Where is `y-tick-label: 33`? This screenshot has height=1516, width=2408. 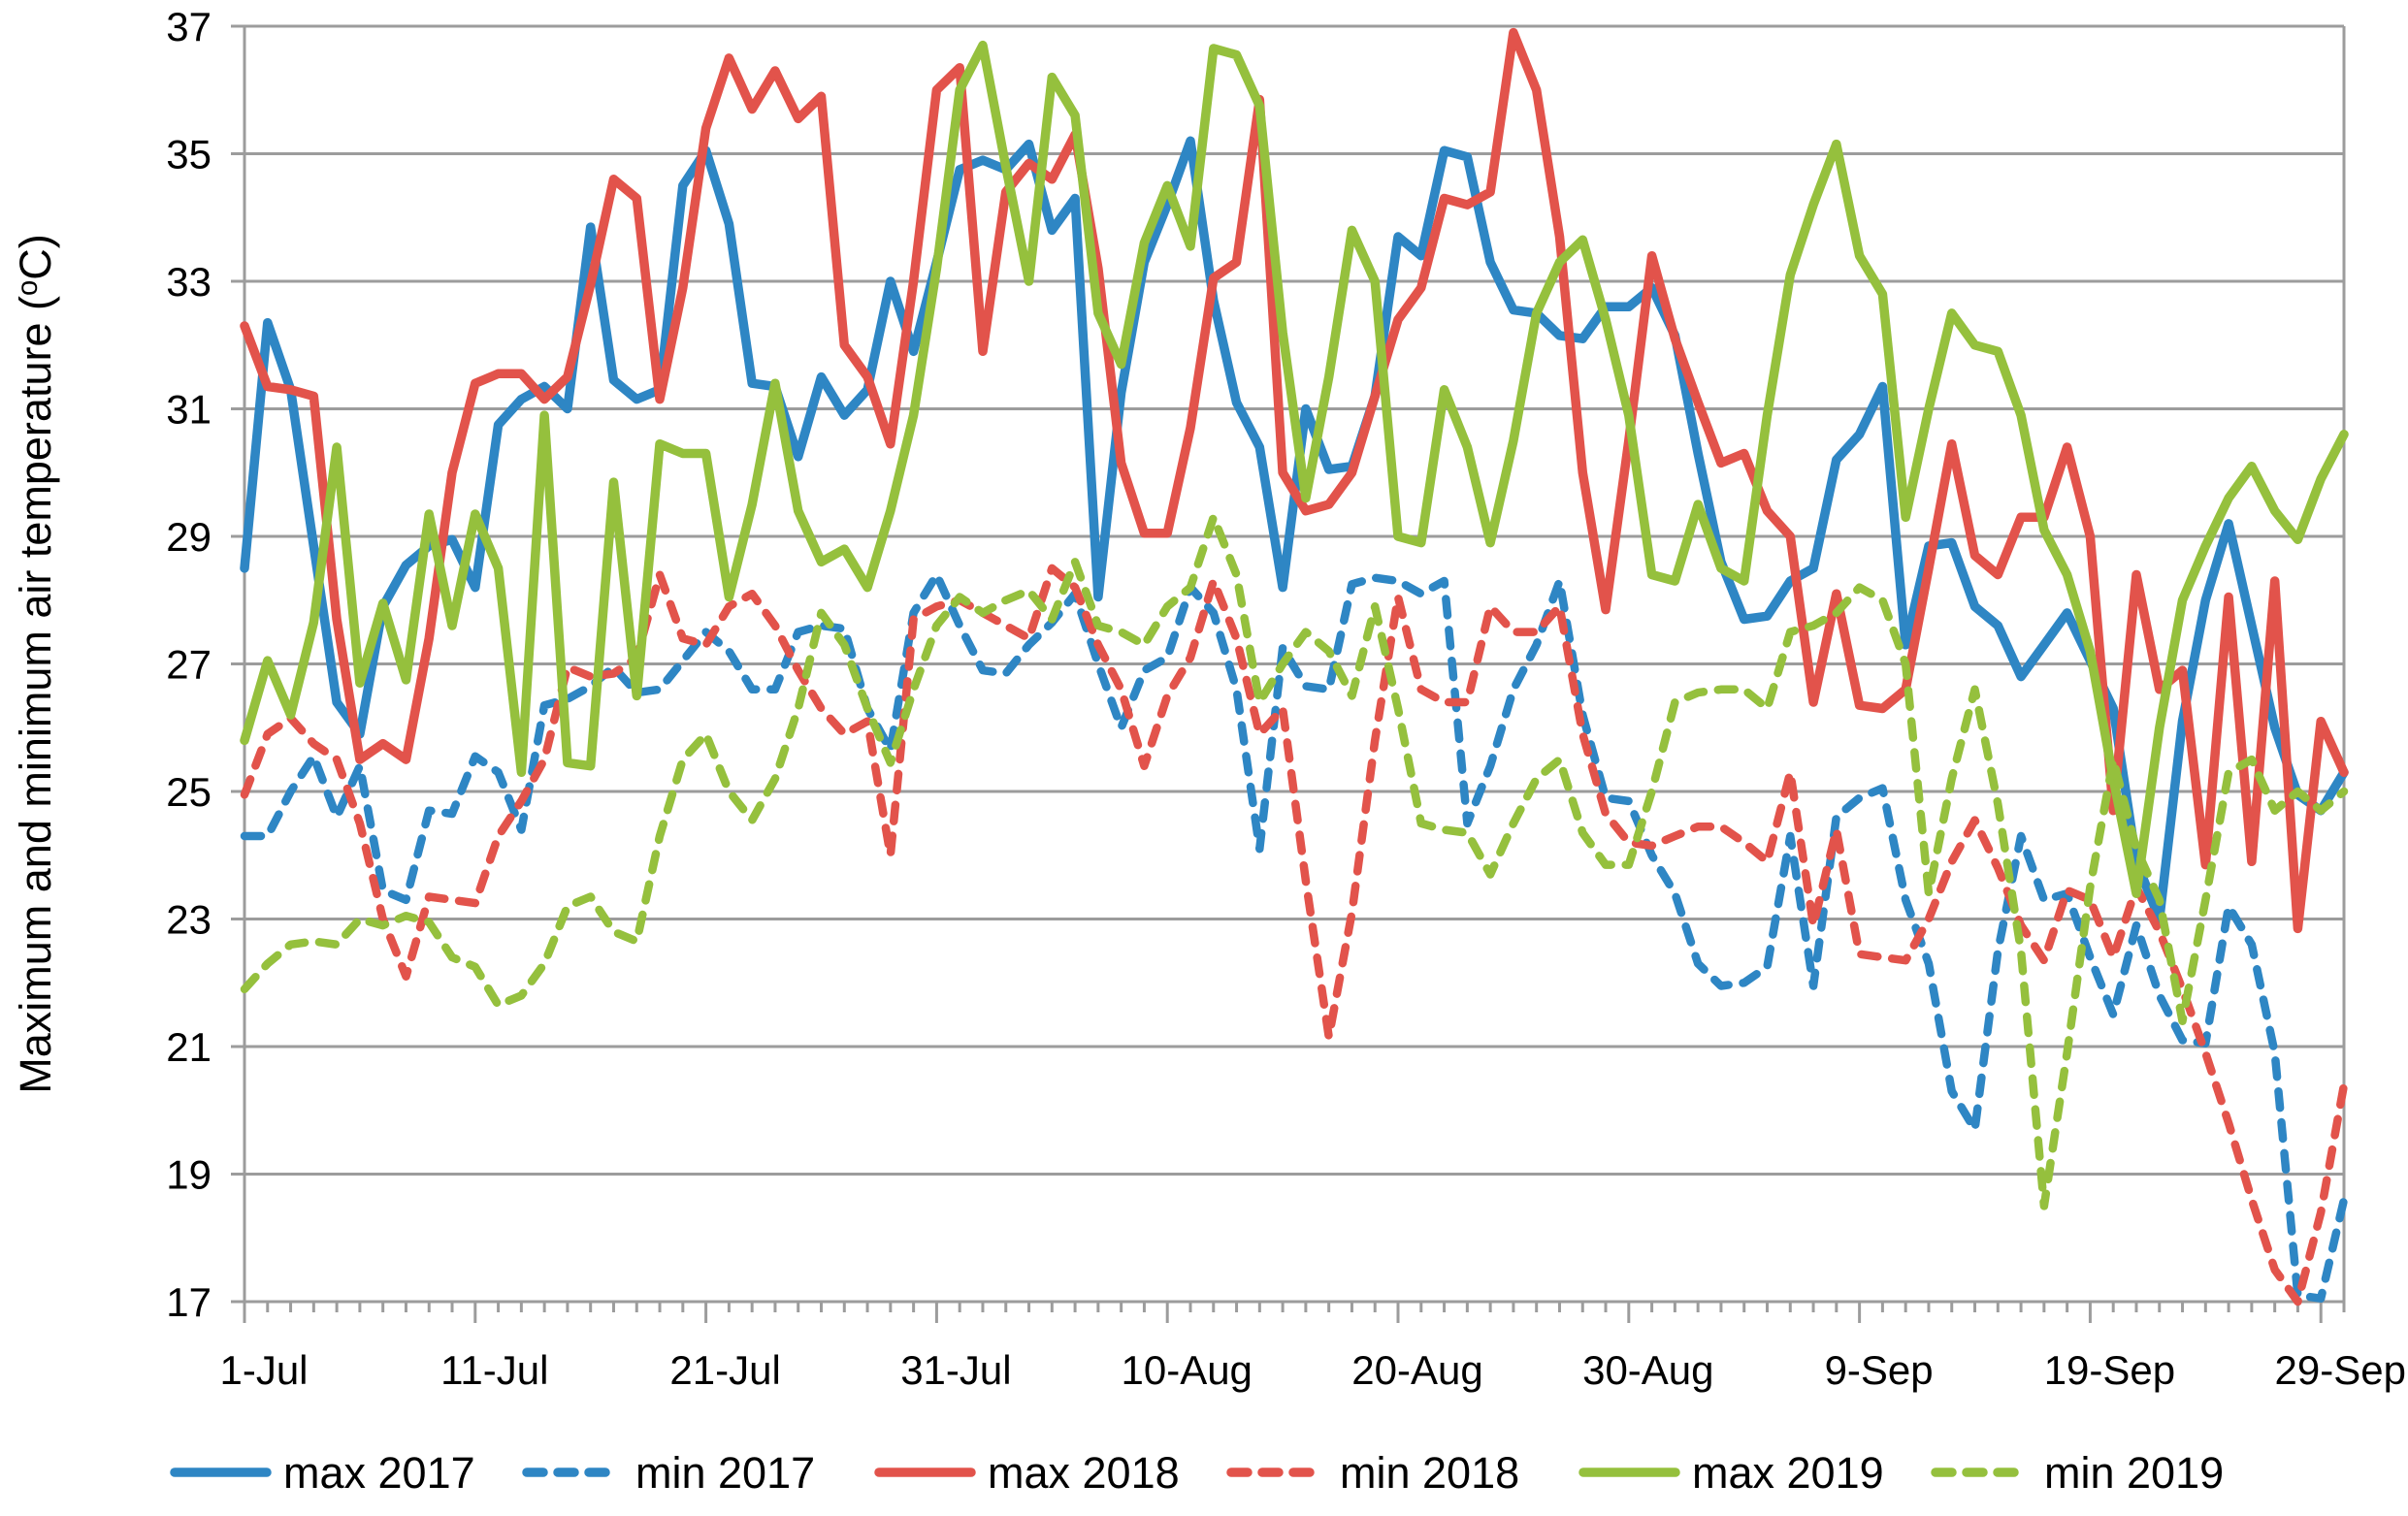 y-tick-label: 33 is located at coordinates (189, 282).